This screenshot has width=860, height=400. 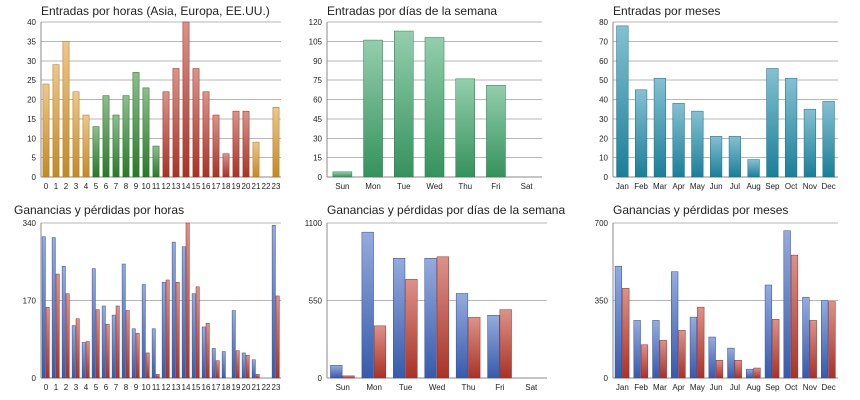 What do you see at coordinates (166, 387) in the screenshot?
I see `x-tick-label: 12` at bounding box center [166, 387].